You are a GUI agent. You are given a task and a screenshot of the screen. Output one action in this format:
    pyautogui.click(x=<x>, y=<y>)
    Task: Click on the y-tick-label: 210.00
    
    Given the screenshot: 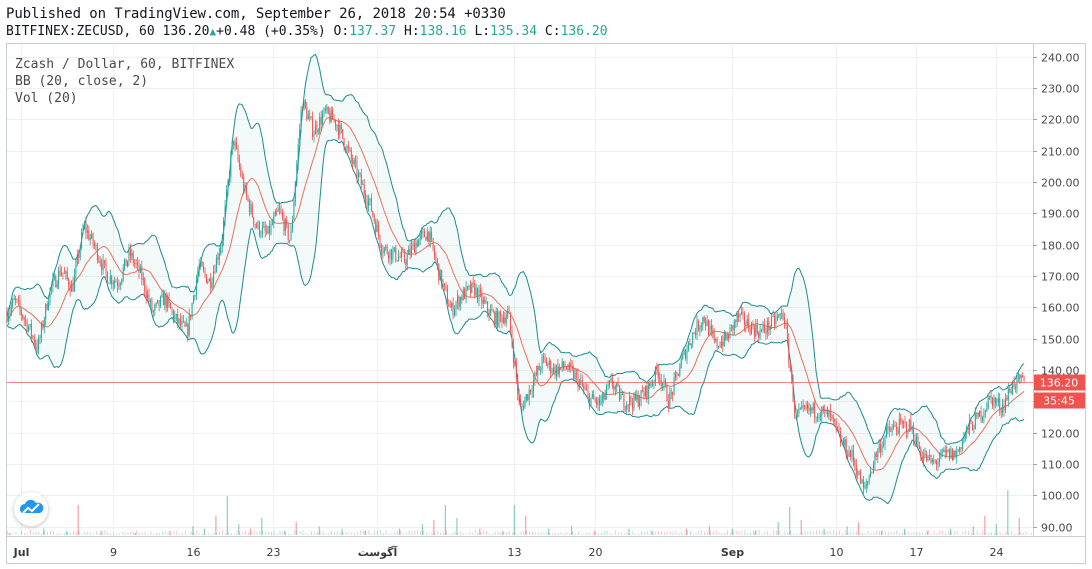 What is the action you would take?
    pyautogui.click(x=1060, y=152)
    